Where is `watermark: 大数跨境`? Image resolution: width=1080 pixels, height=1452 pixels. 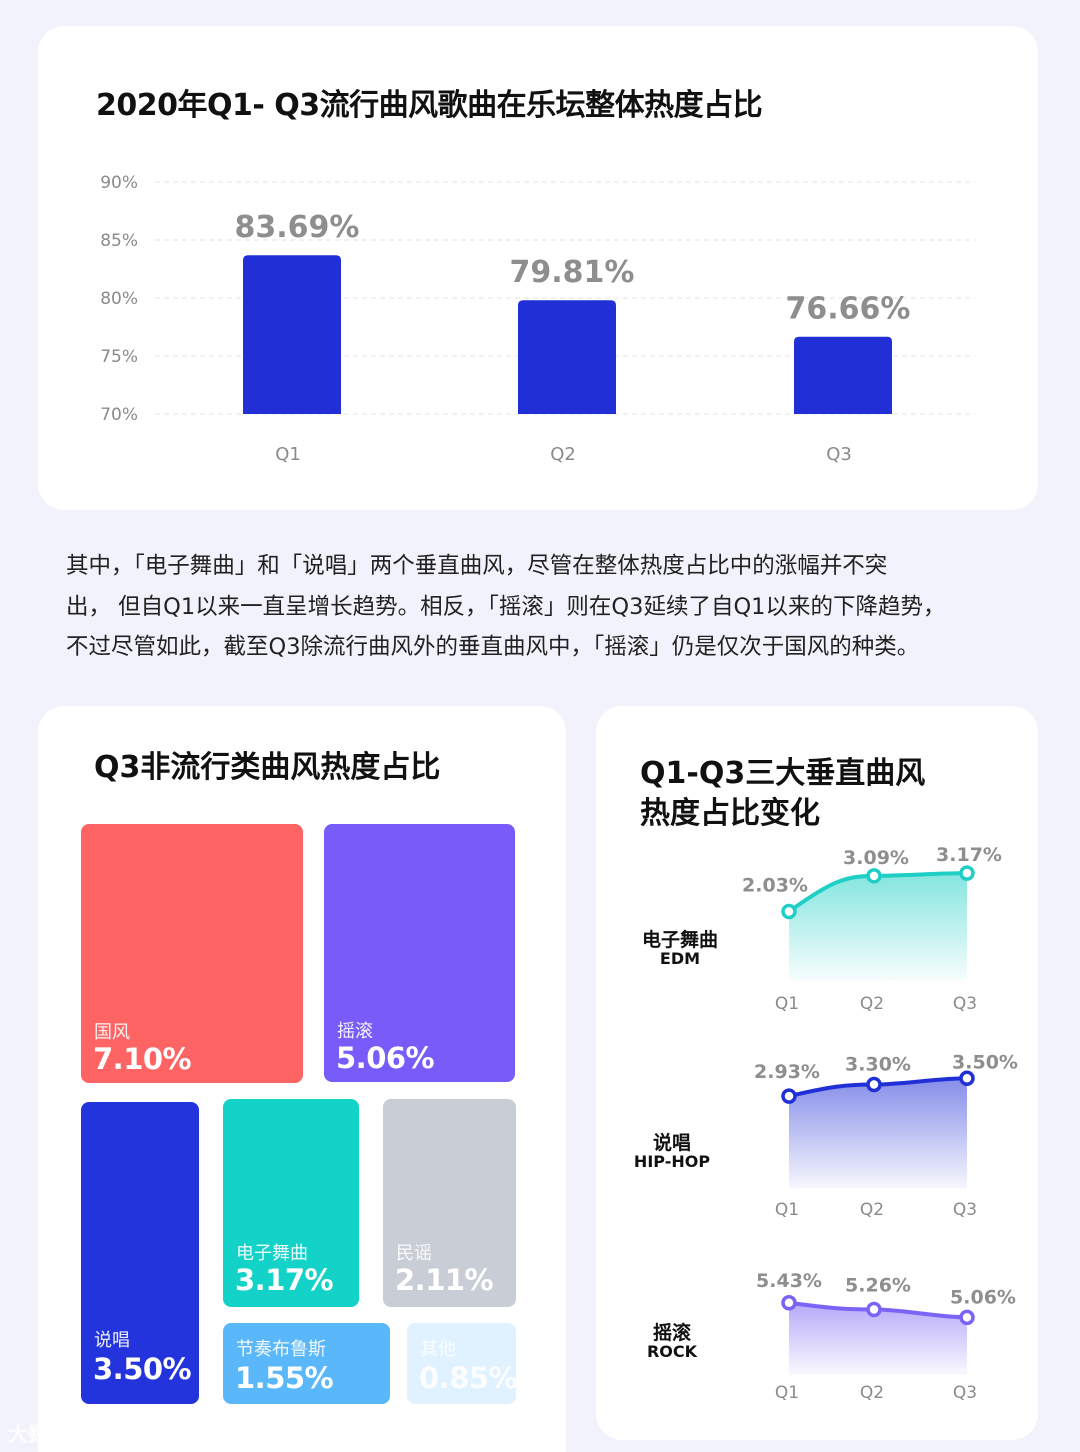 watermark: 大数跨境 is located at coordinates (48, 1434).